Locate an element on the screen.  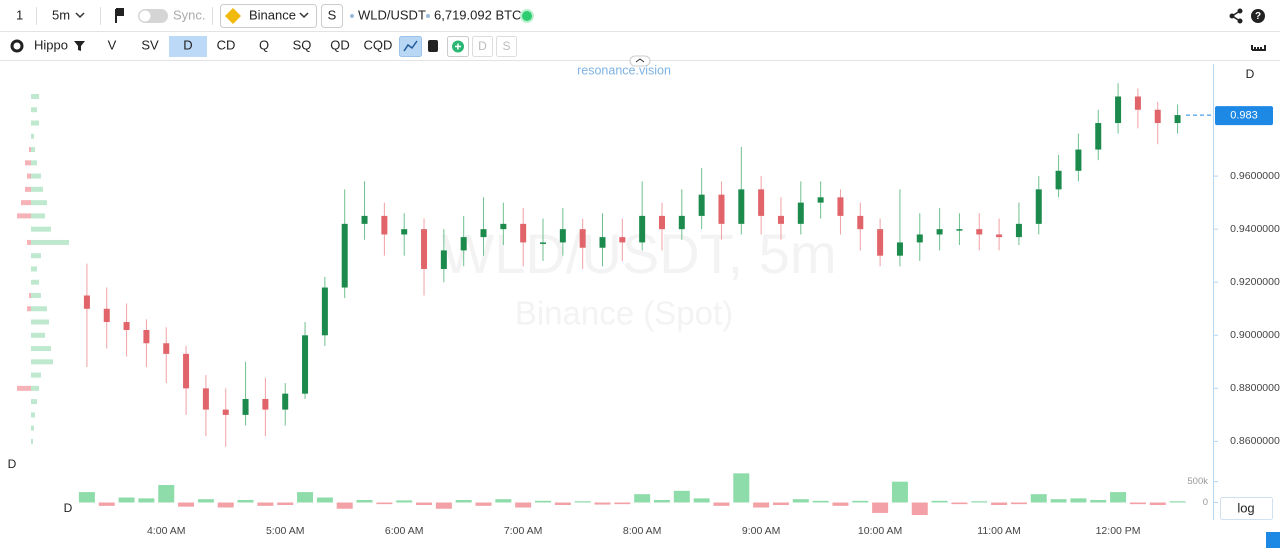
market-type: S is located at coordinates (332, 14).